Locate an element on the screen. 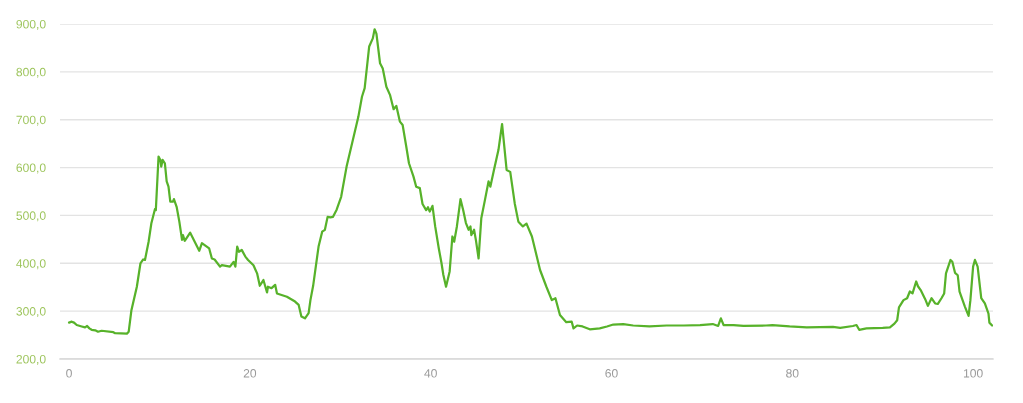 Image resolution: width=1023 pixels, height=403 pixels. x-tick-label: 60 is located at coordinates (611, 373).